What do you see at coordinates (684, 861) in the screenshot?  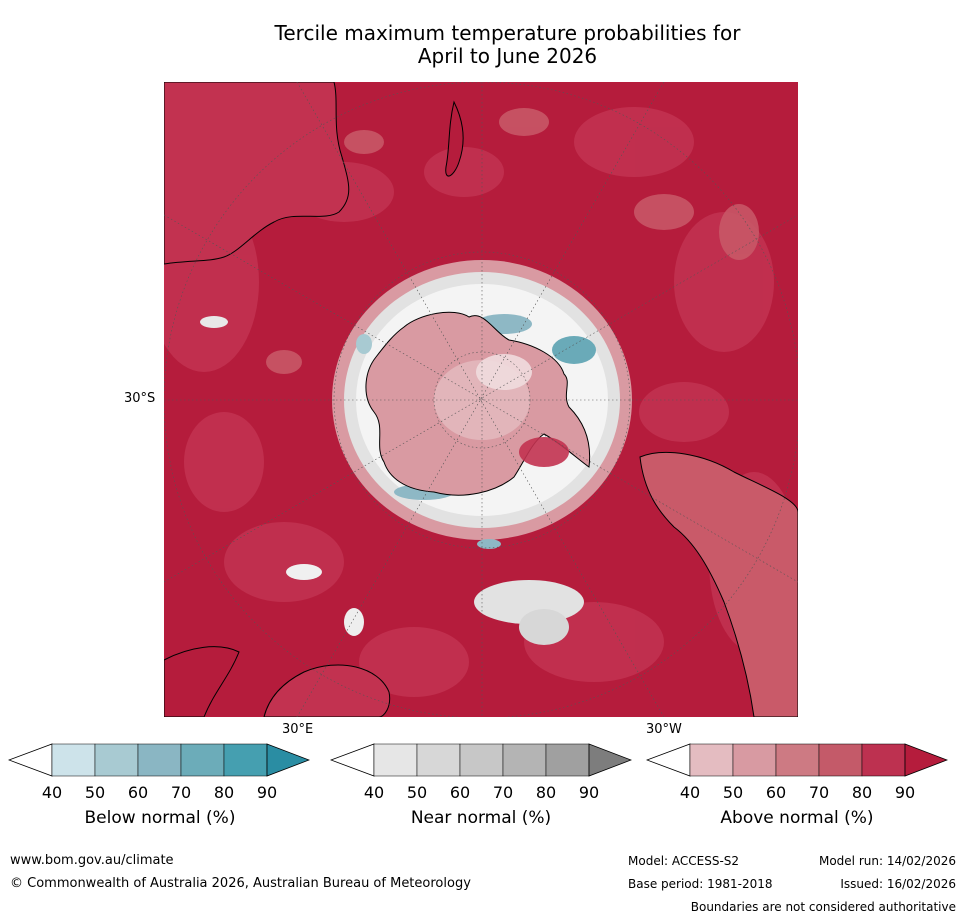 I see `footer-model: Model: ACCESS-S2` at bounding box center [684, 861].